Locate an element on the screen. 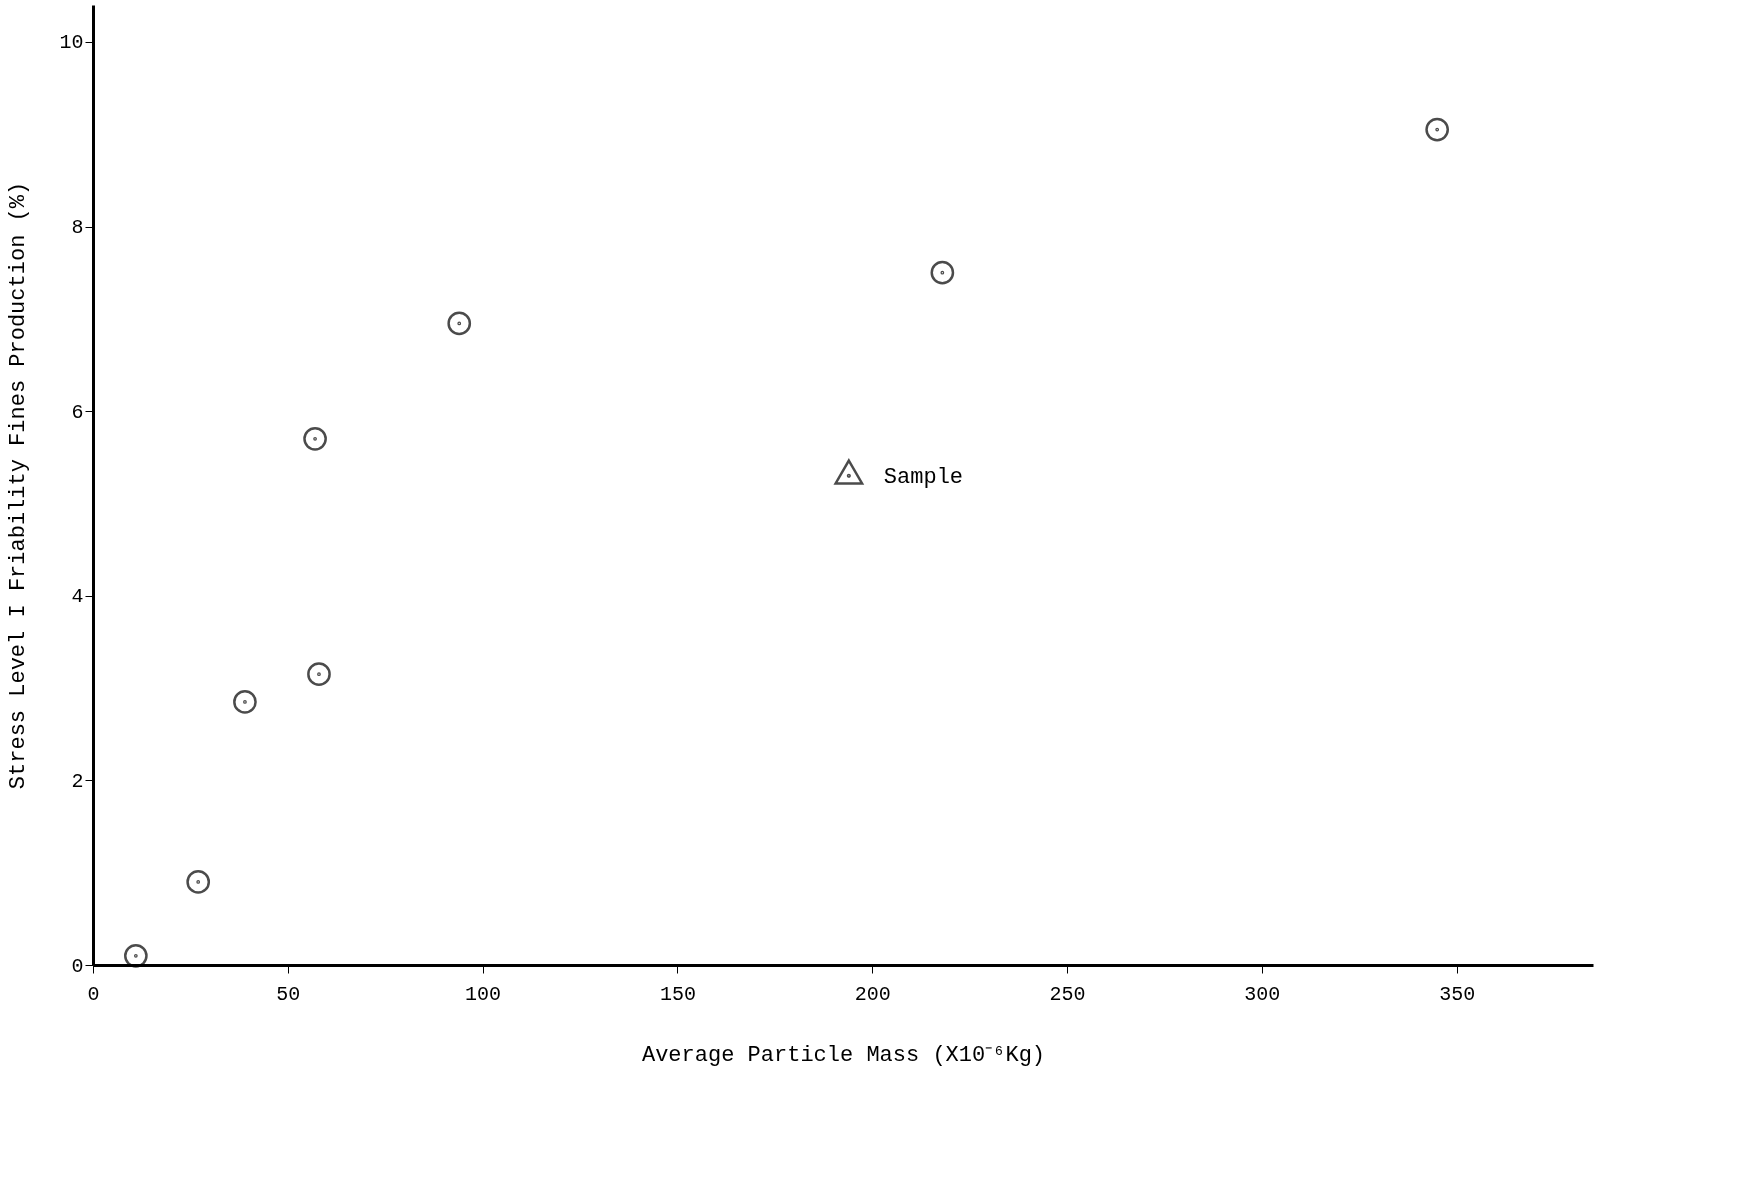 This screenshot has width=1762, height=1198. y-tick-label: 4 is located at coordinates (77, 597).